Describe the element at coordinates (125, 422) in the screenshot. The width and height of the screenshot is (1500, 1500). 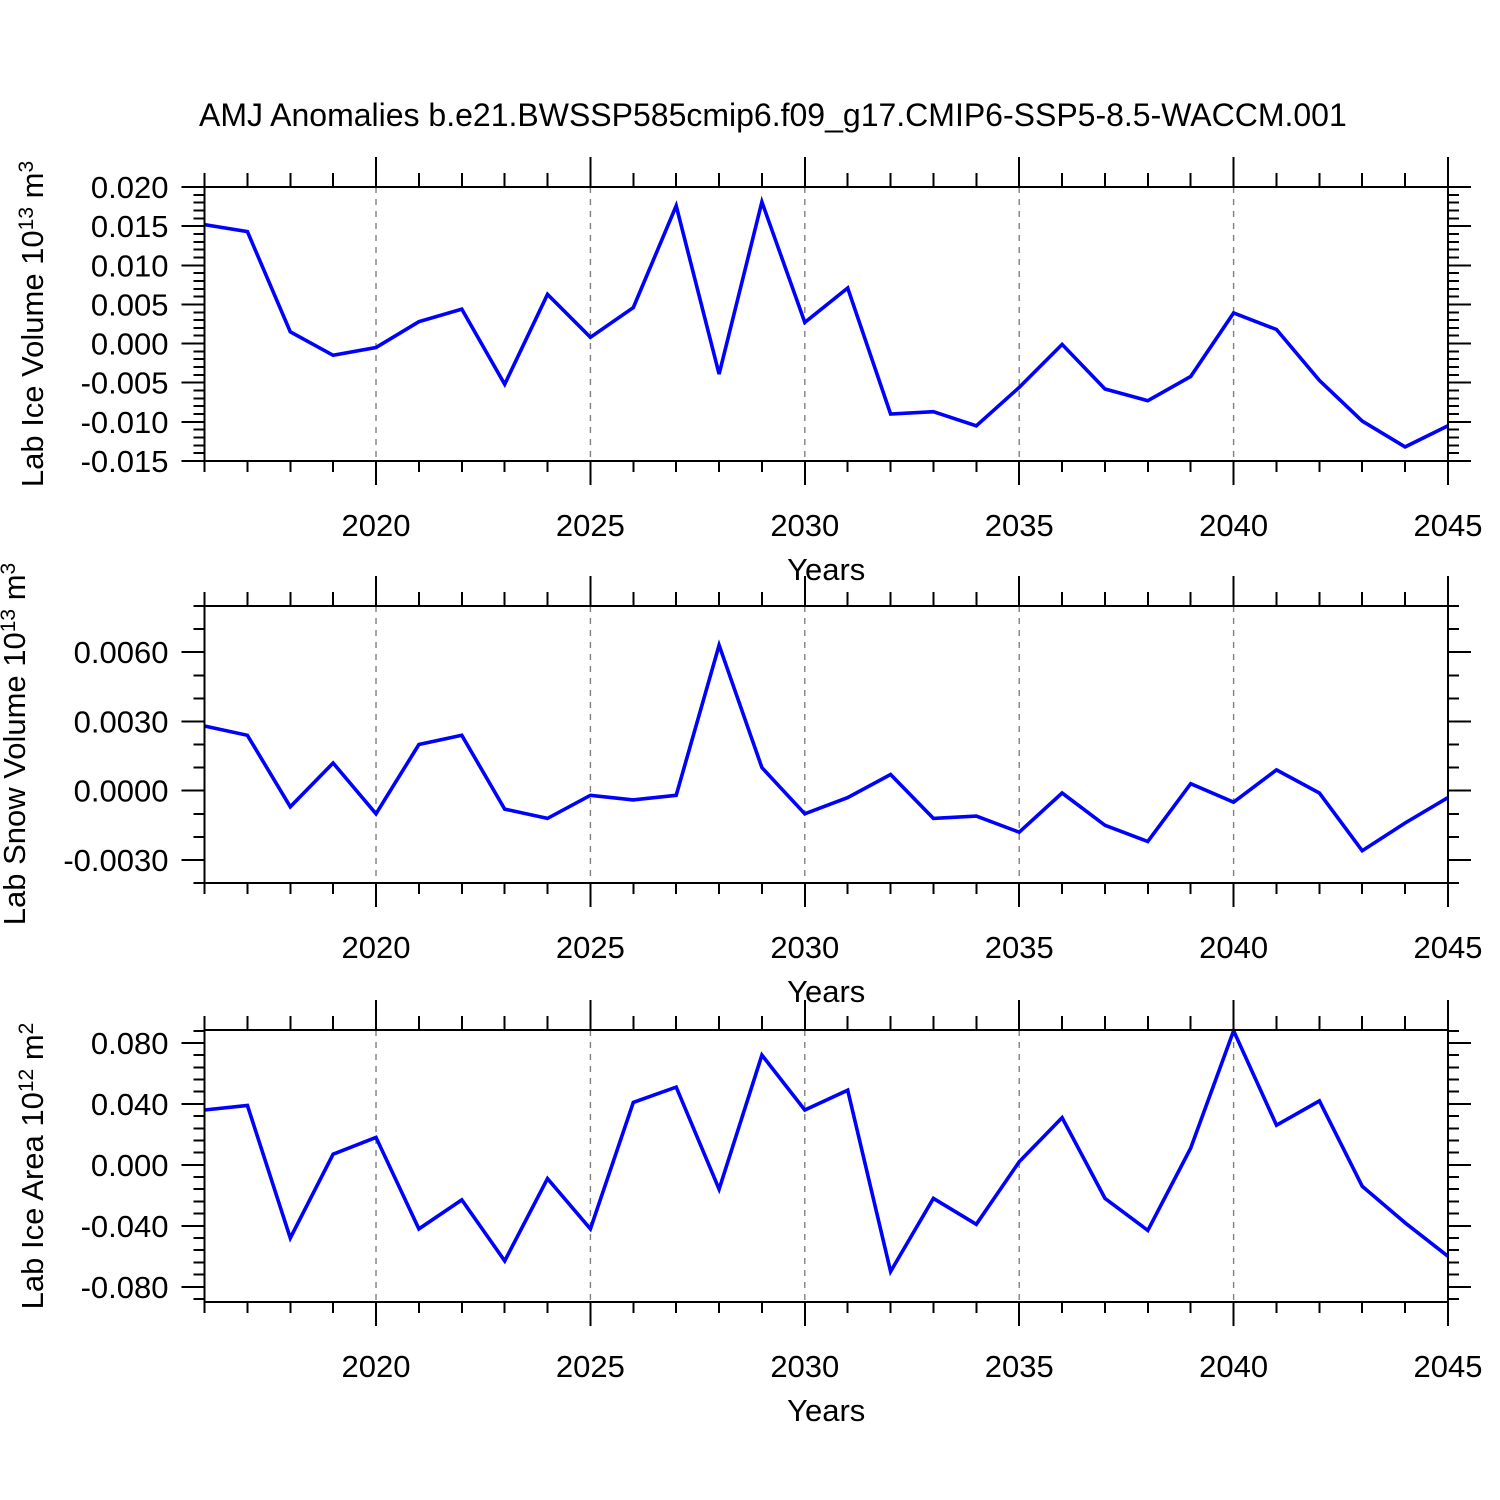
I see `y-tick-label: -0.010` at that location.